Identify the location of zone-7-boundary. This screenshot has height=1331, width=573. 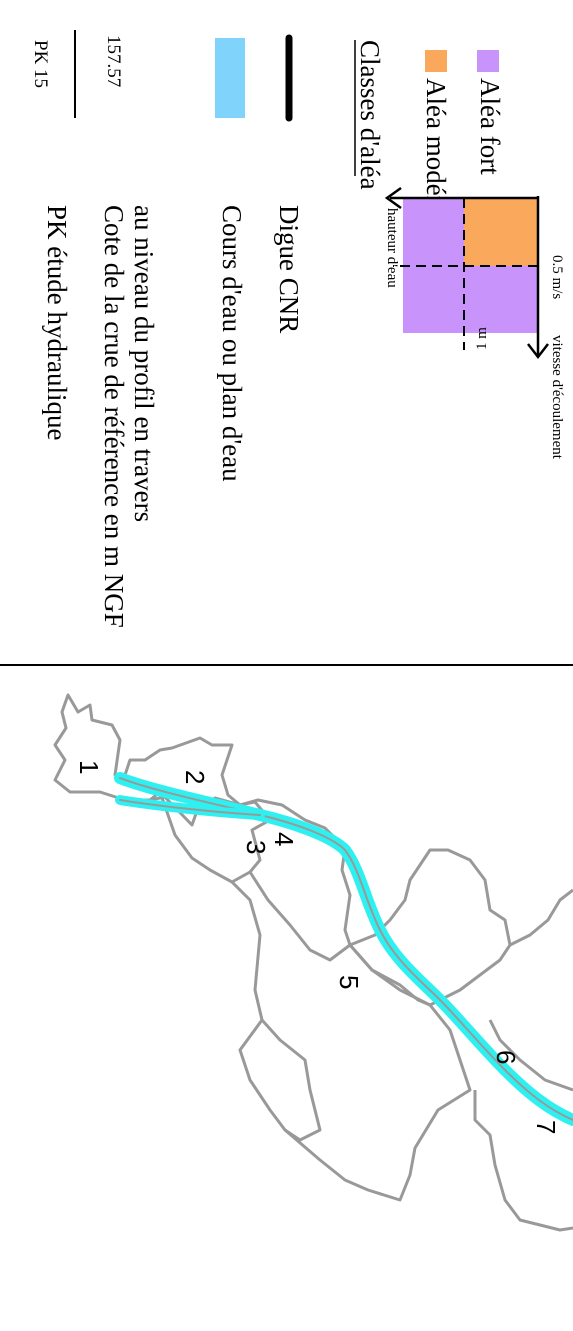
(541, 917).